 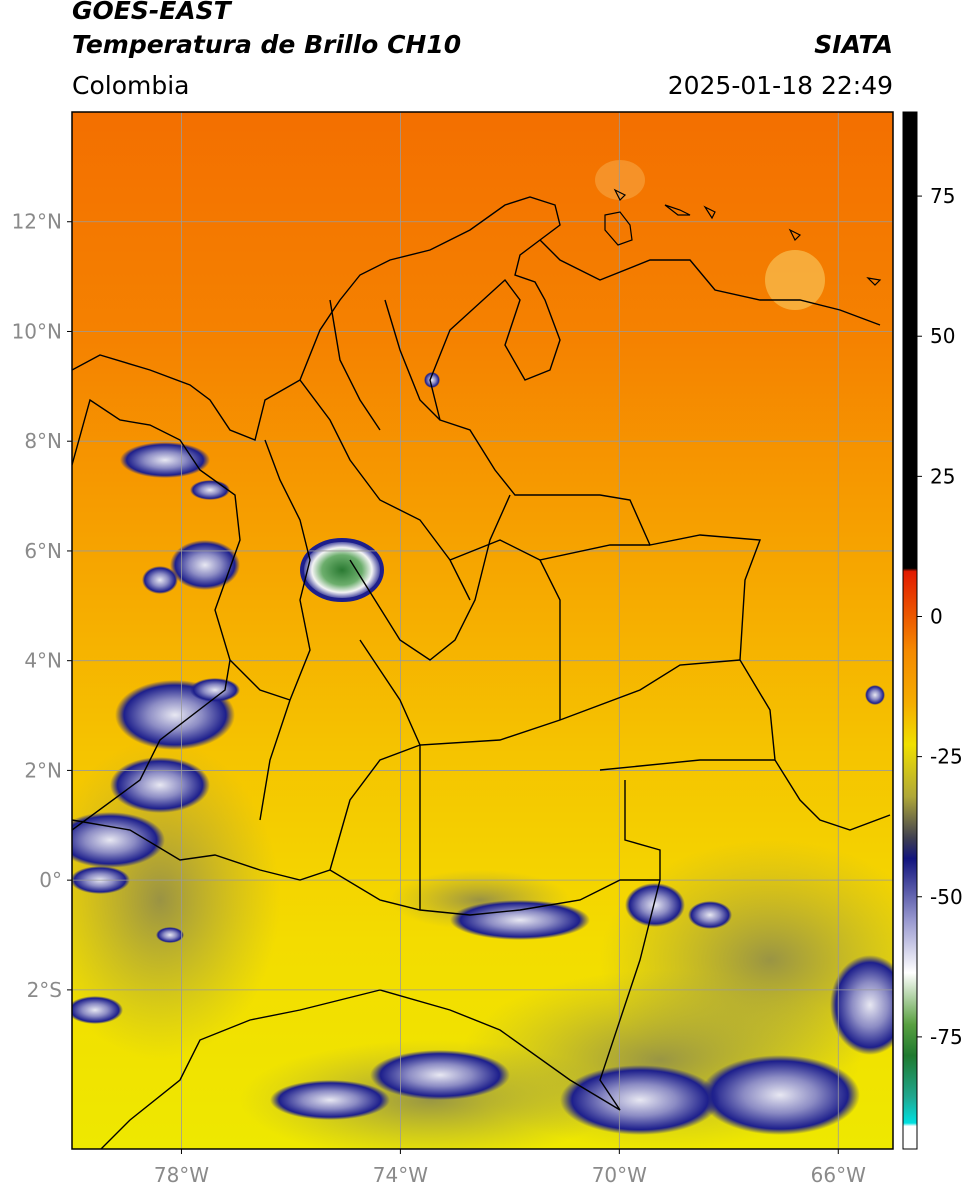 I want to click on lat-tick-label: 4°N, so click(x=43, y=661).